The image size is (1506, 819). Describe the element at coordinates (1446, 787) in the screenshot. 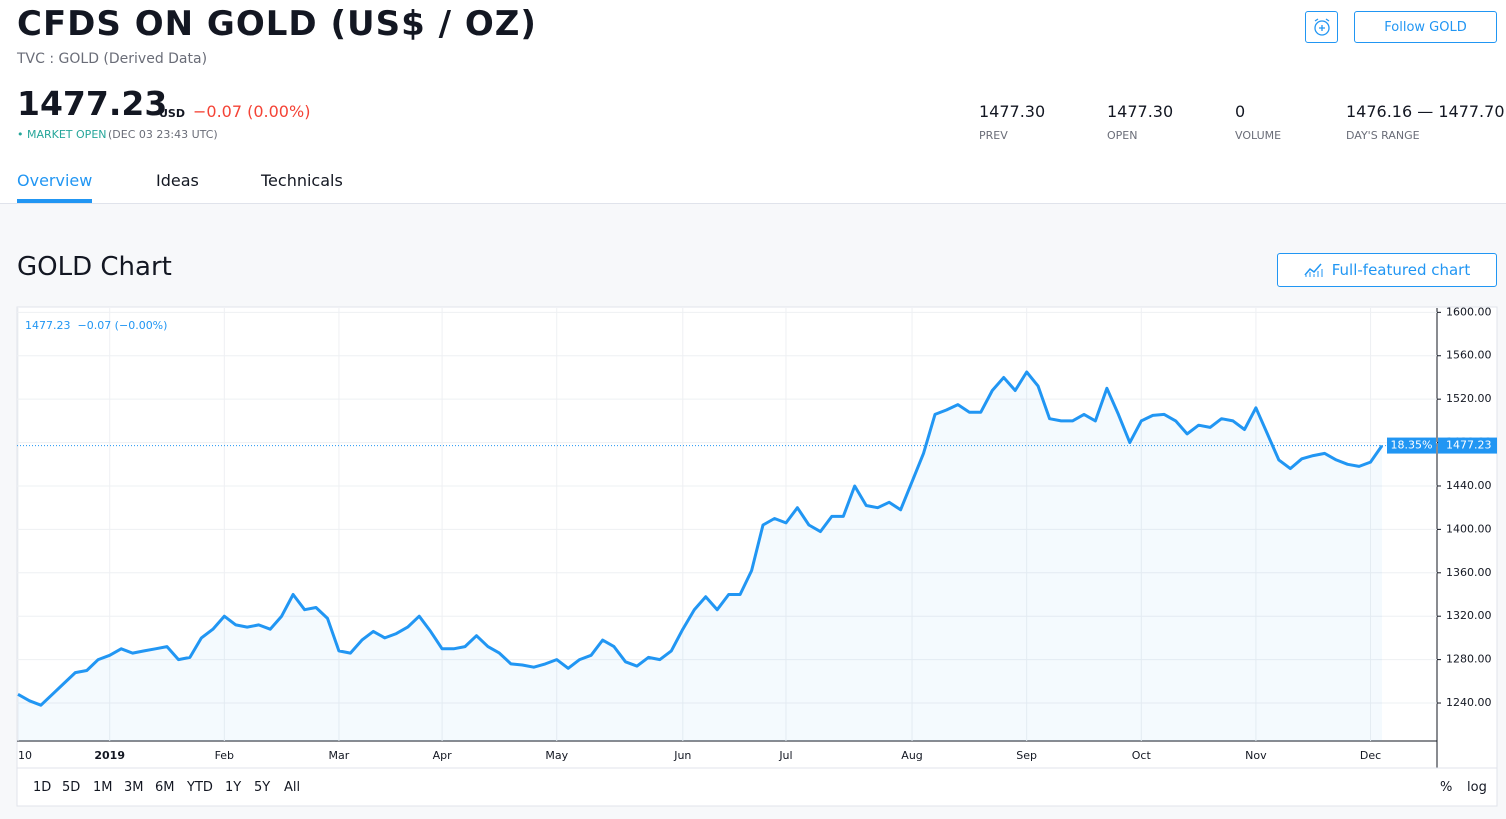

I see `scale-button: %` at that location.